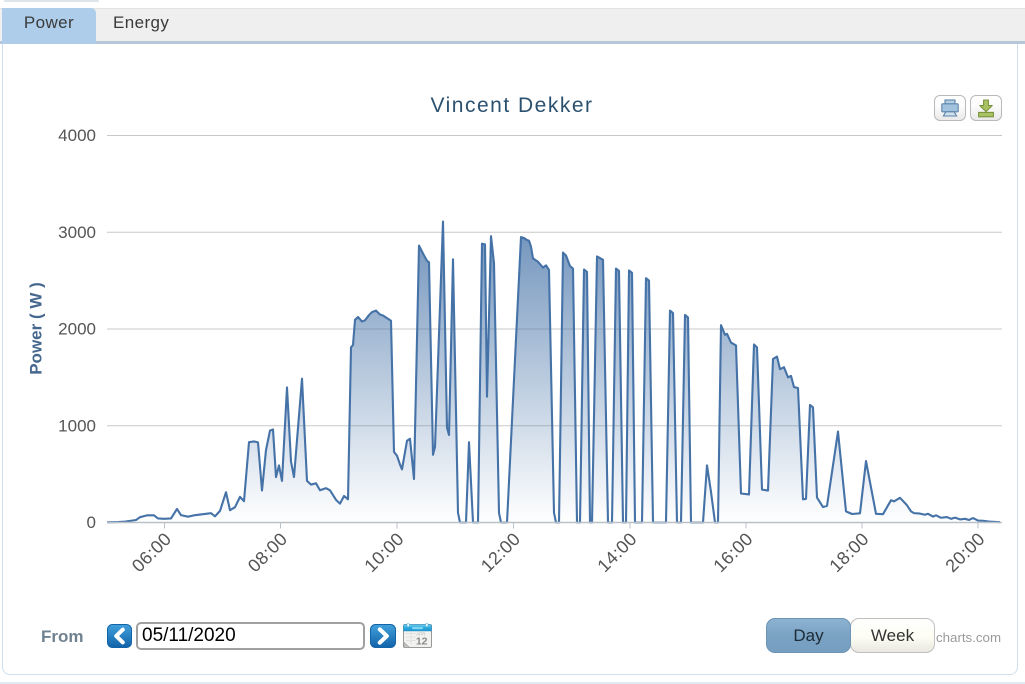 The width and height of the screenshot is (1025, 684). What do you see at coordinates (732, 552) in the screenshot?
I see `svg-text: 16:00` at bounding box center [732, 552].